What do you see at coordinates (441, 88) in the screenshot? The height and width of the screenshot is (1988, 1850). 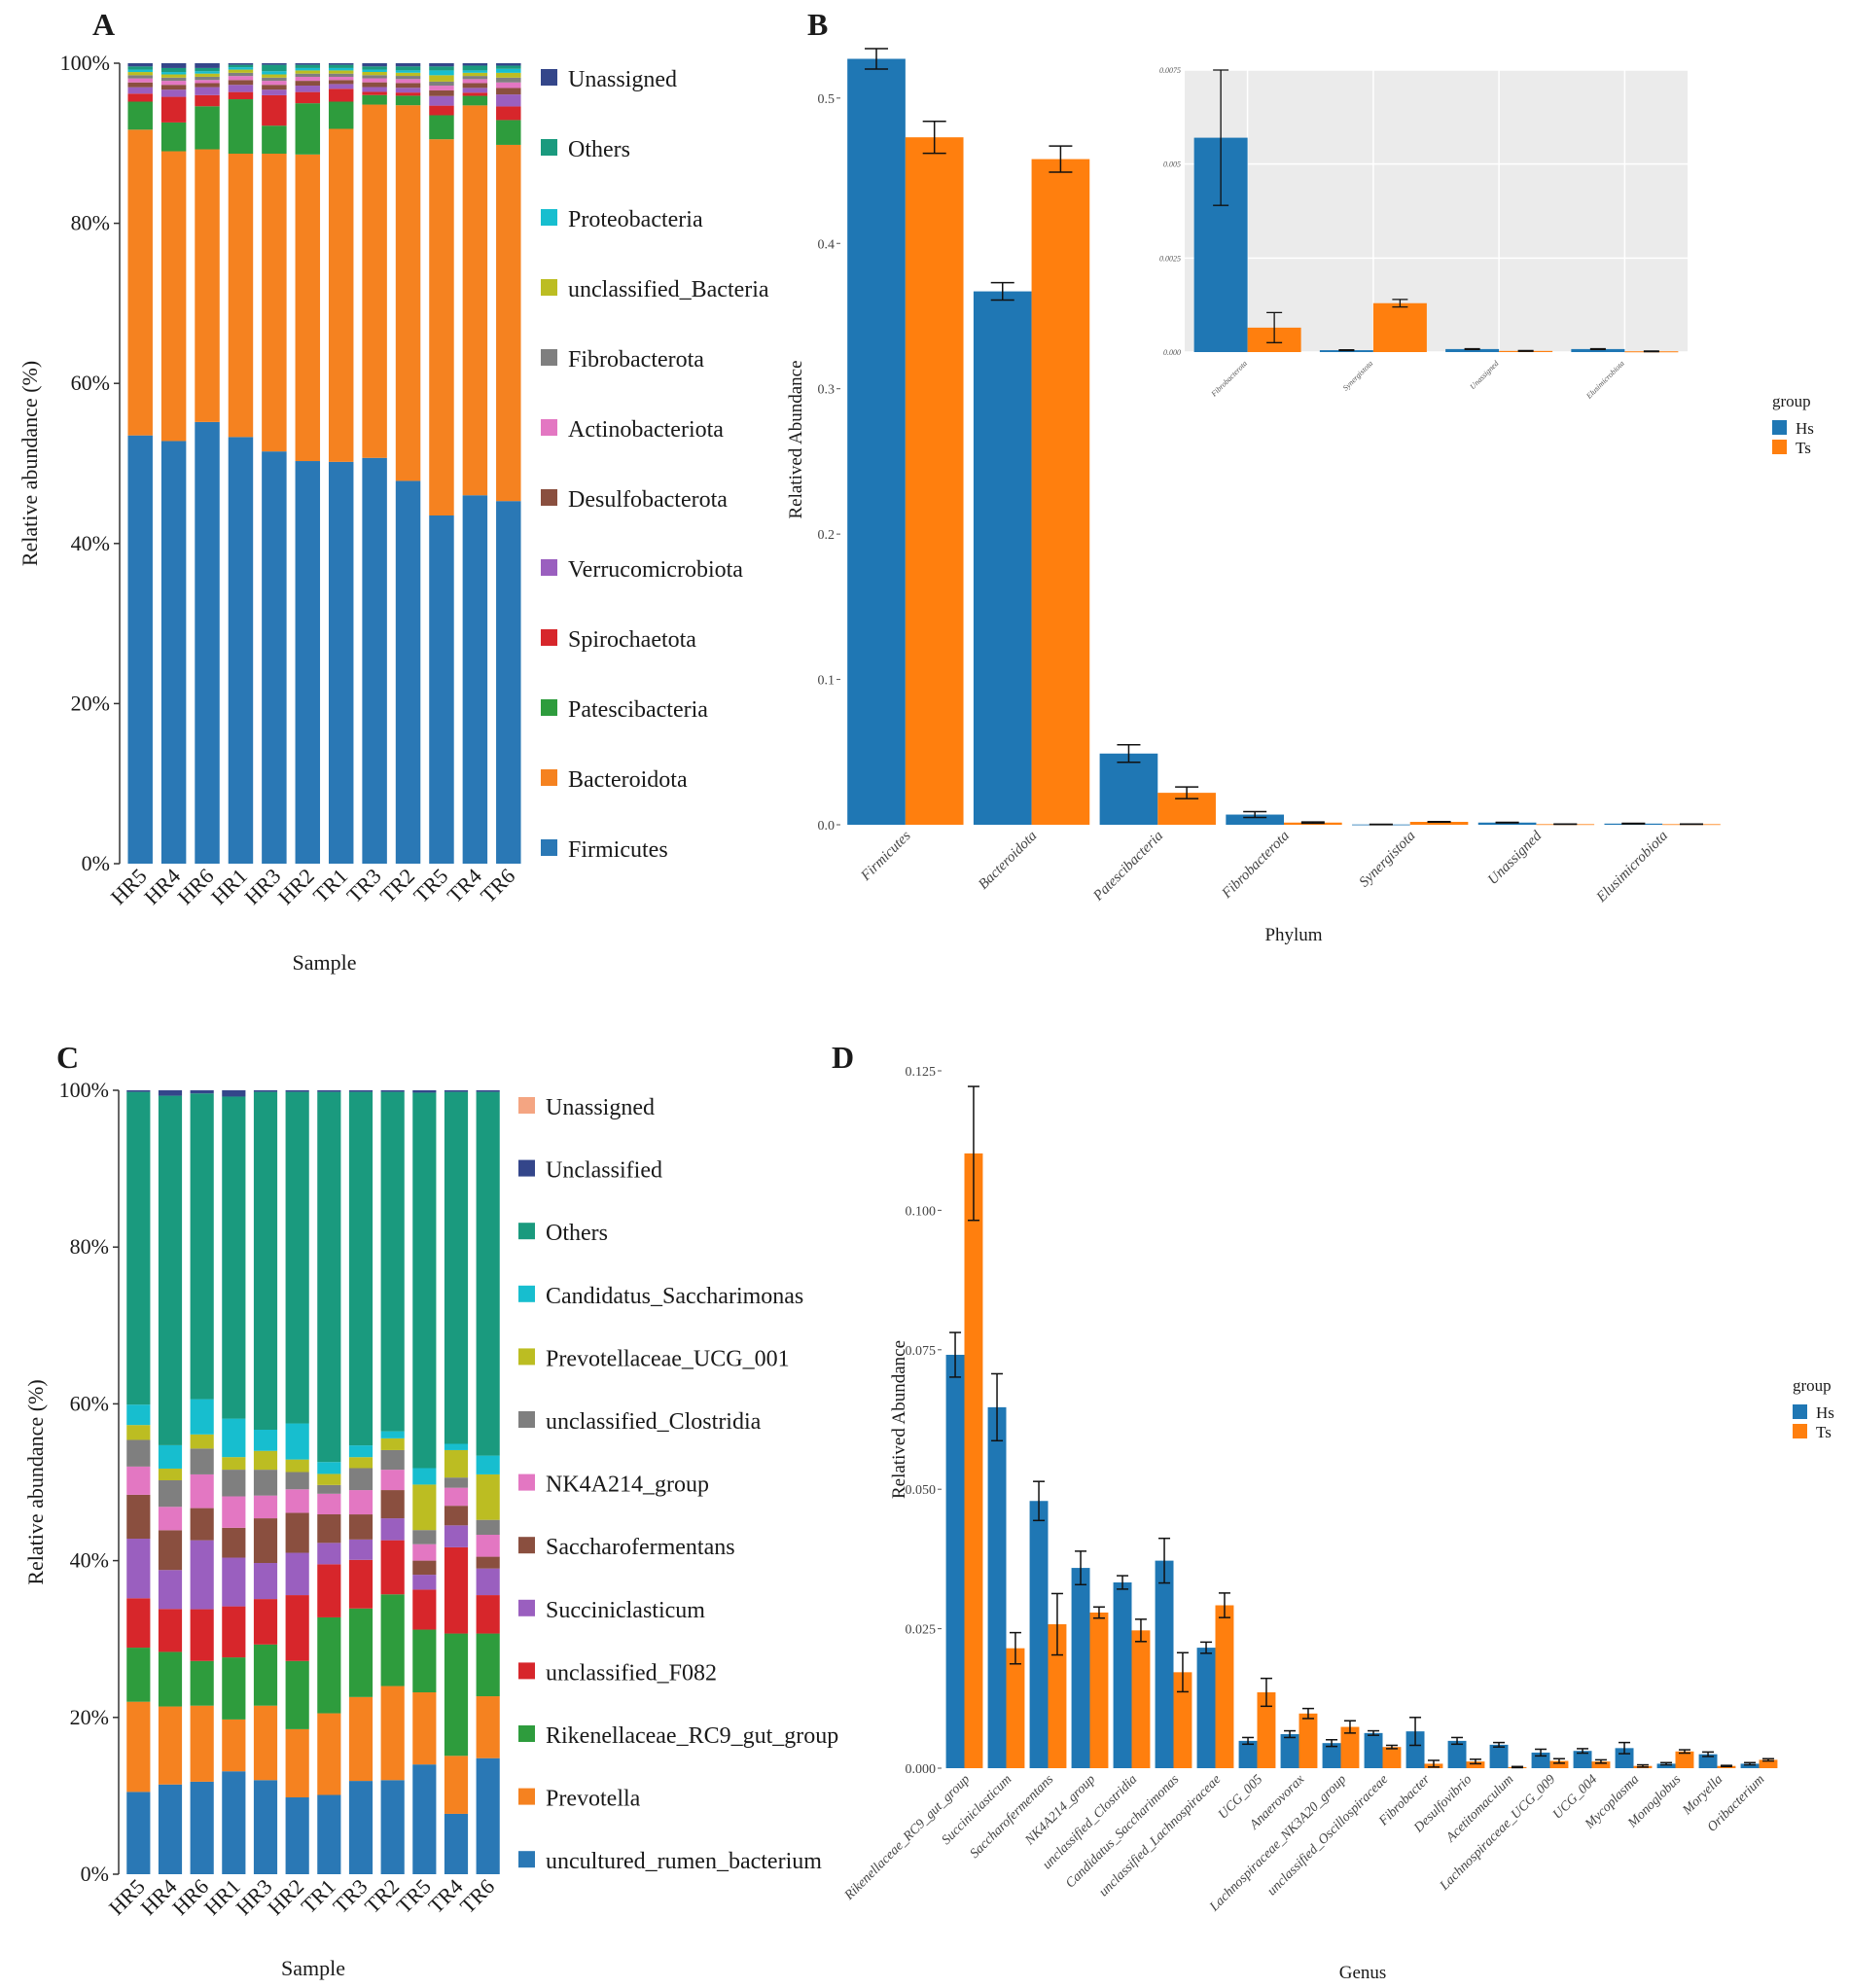 I see `bar-segment-tr5-actinobacteriota` at bounding box center [441, 88].